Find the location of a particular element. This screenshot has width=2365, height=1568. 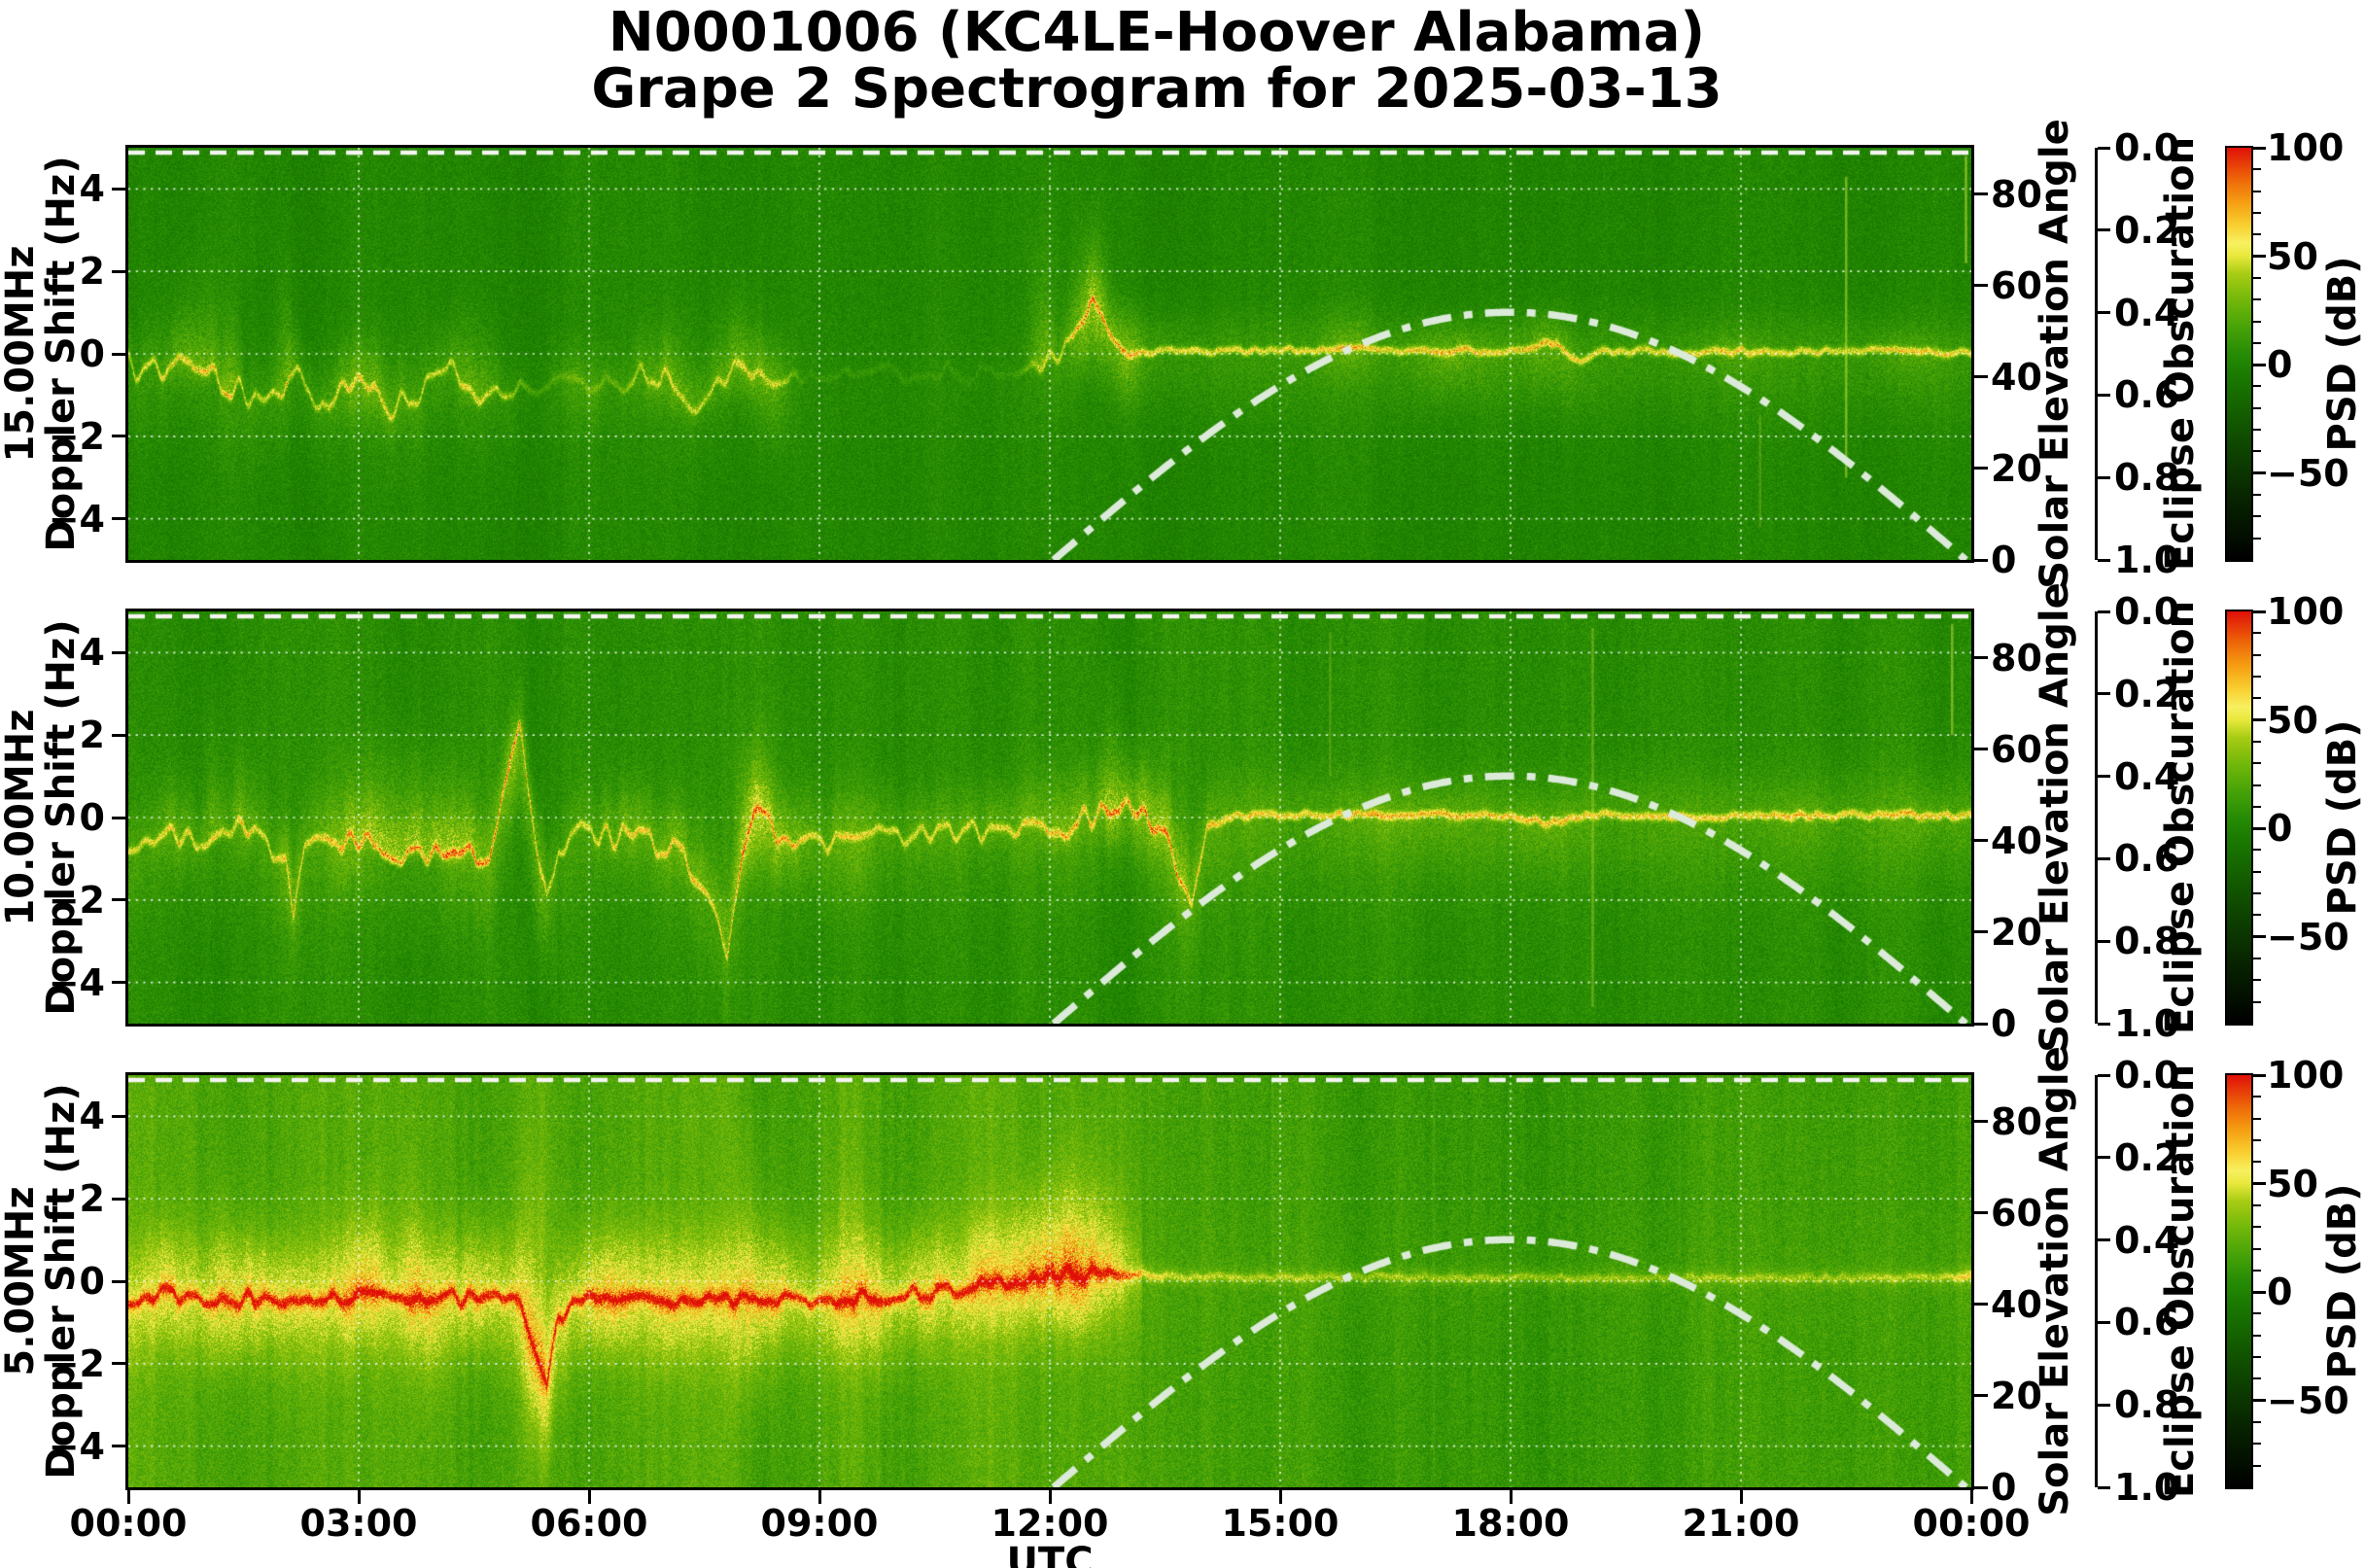

solar-axis-label: Solar Elevation Angle is located at coordinates (2055, 1281).